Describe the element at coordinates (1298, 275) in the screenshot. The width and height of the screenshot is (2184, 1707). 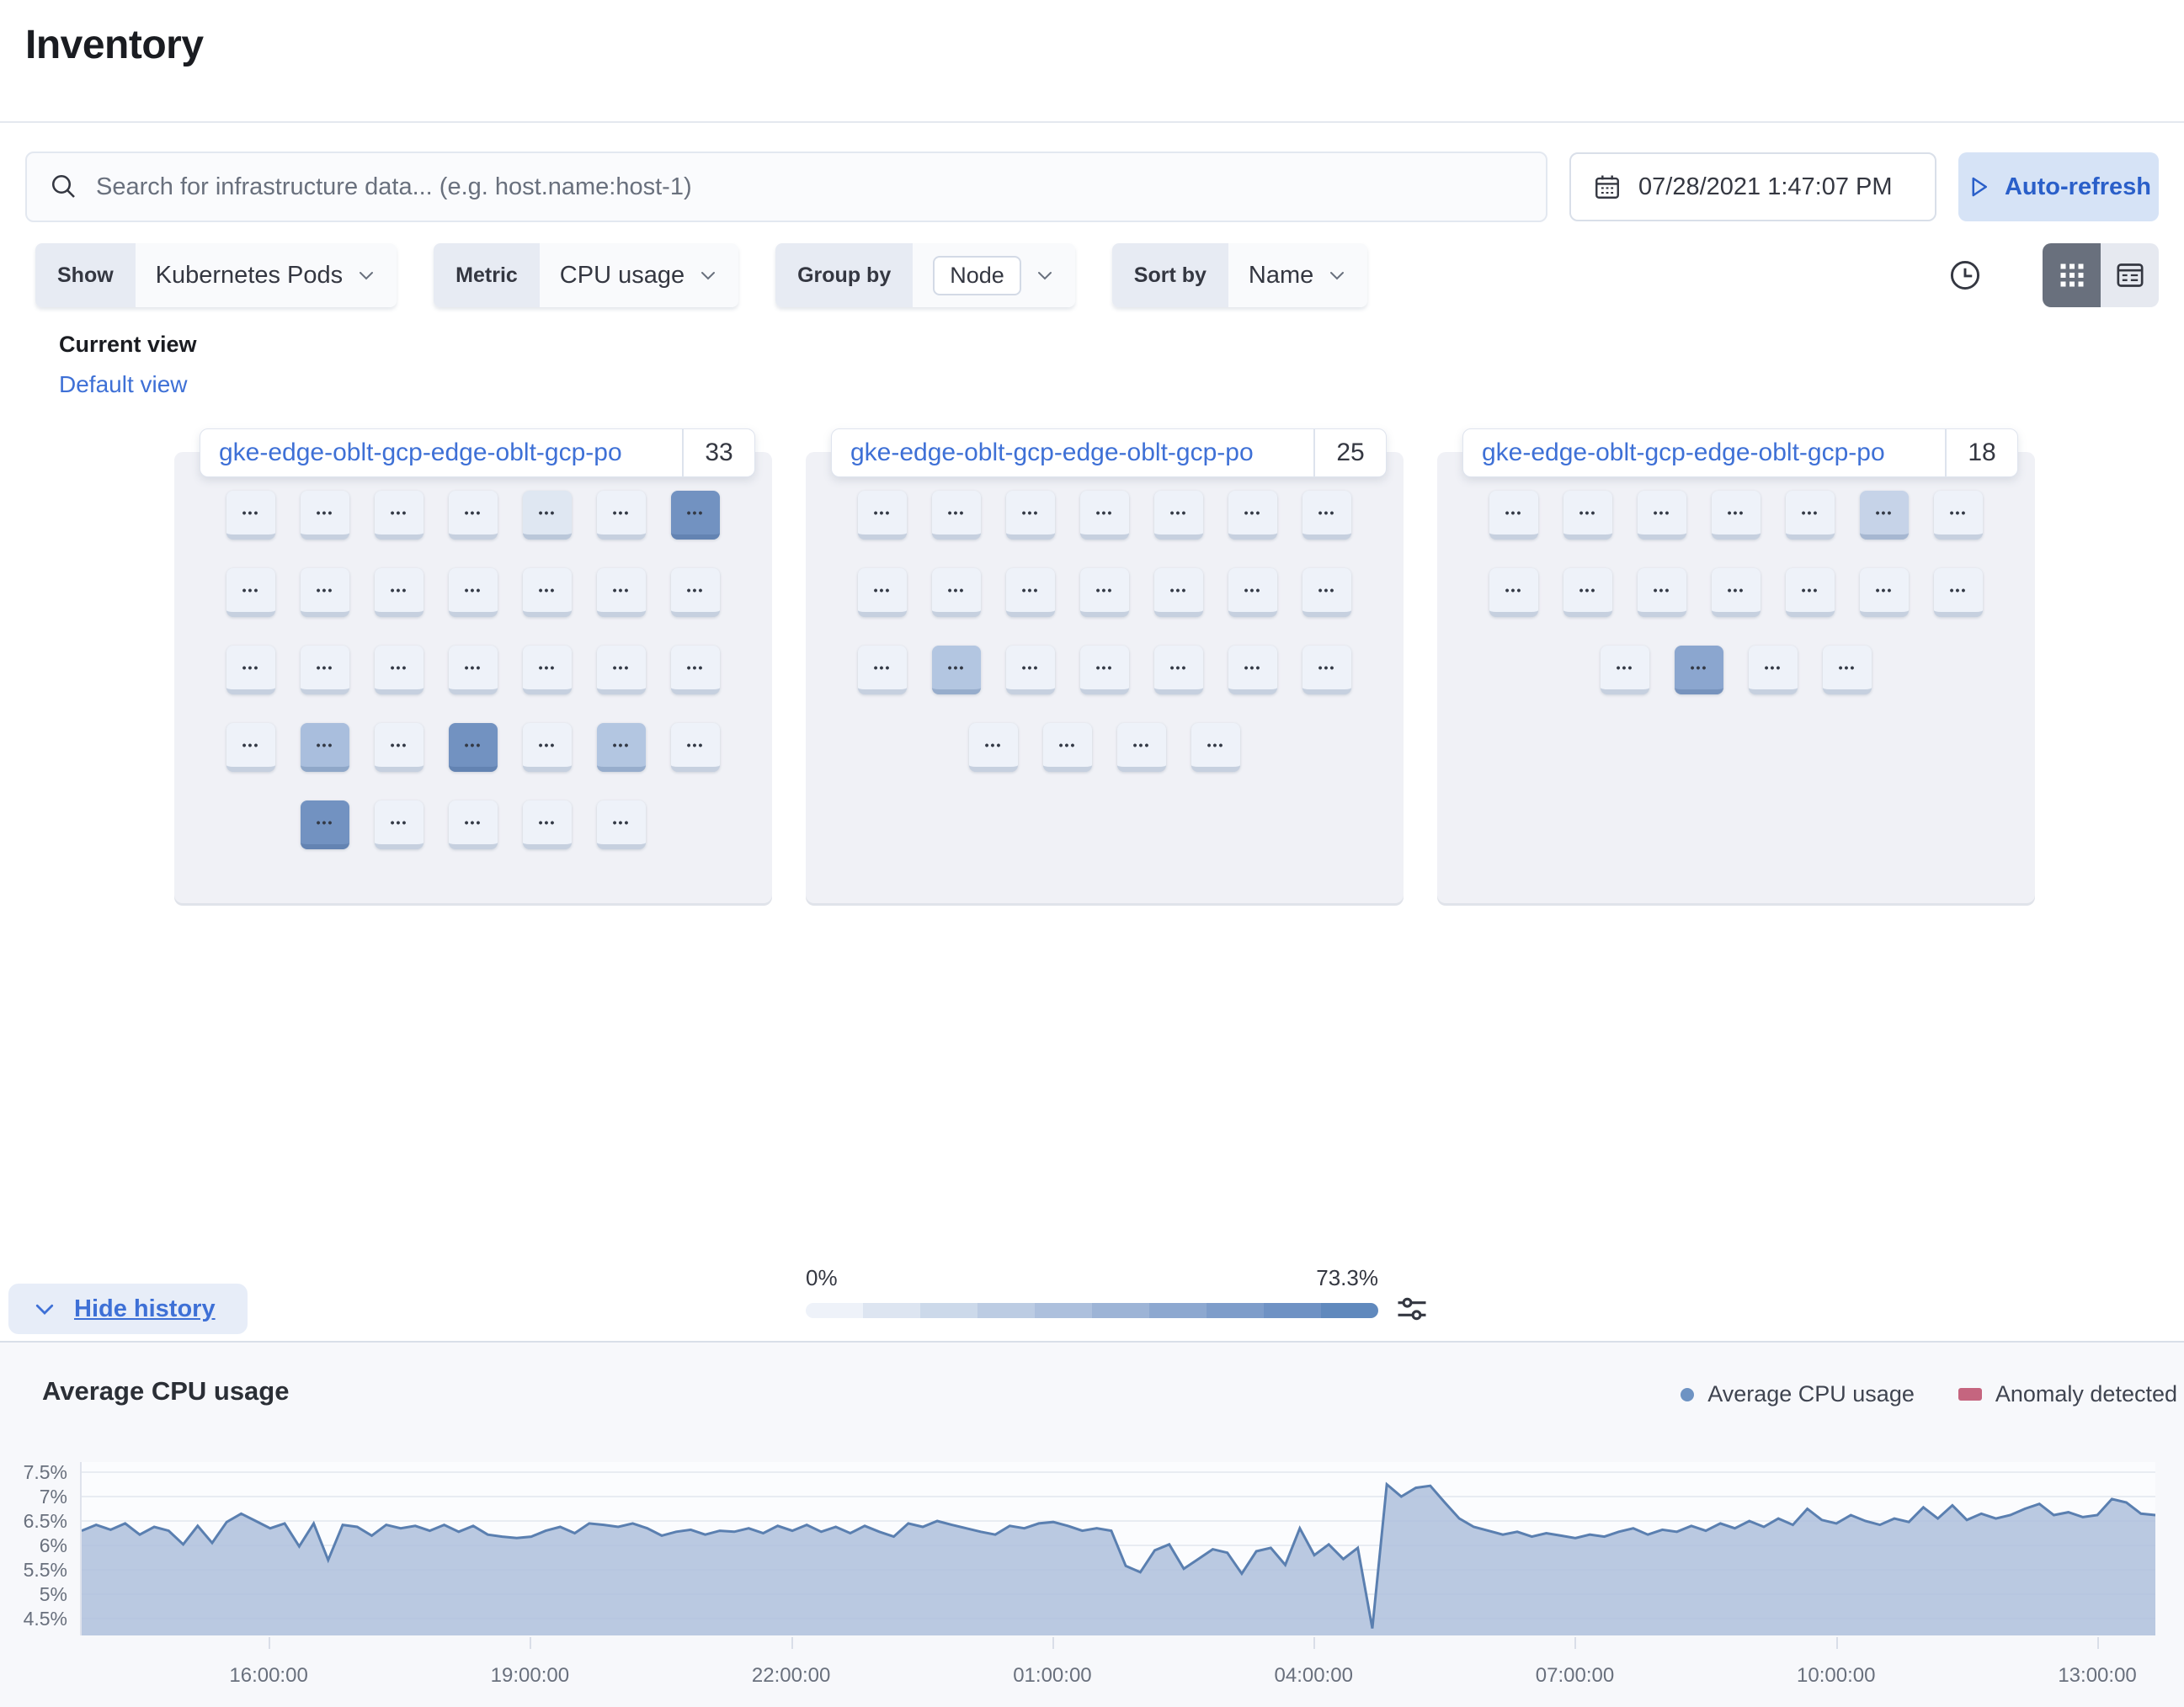
I see `filter-value-dropdown: Name` at that location.